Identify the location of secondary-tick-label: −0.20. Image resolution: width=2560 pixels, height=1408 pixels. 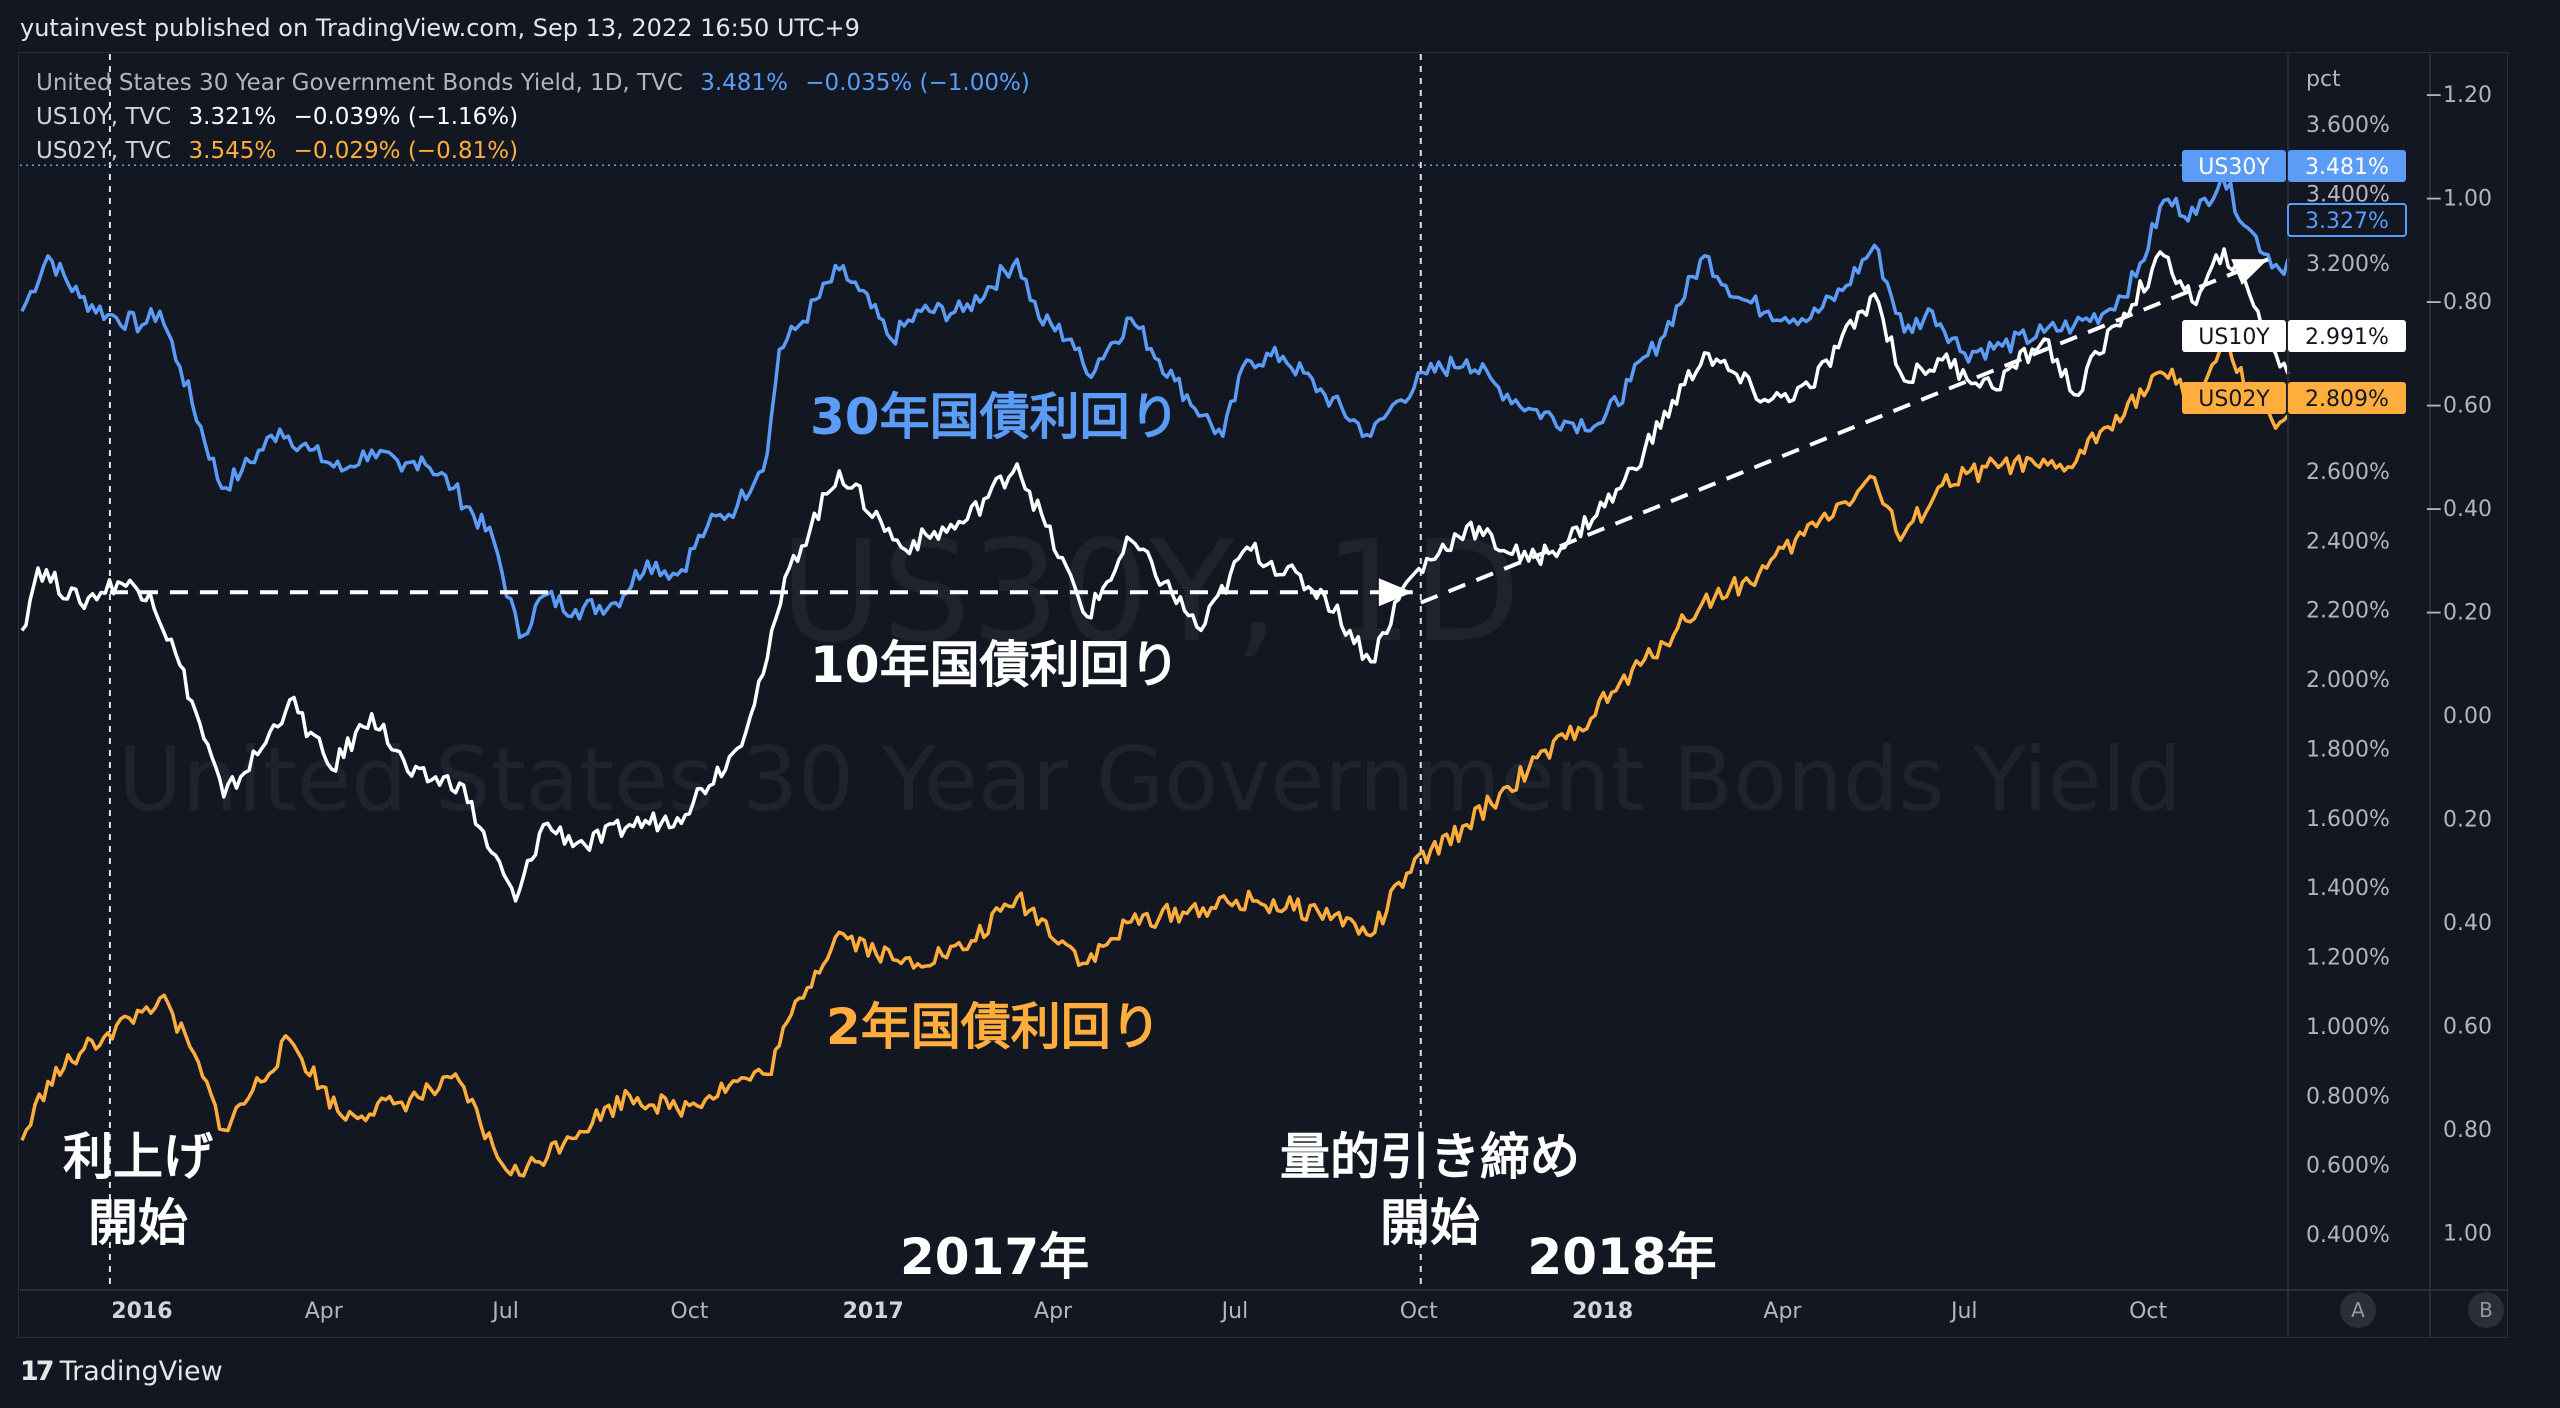
(2458, 613).